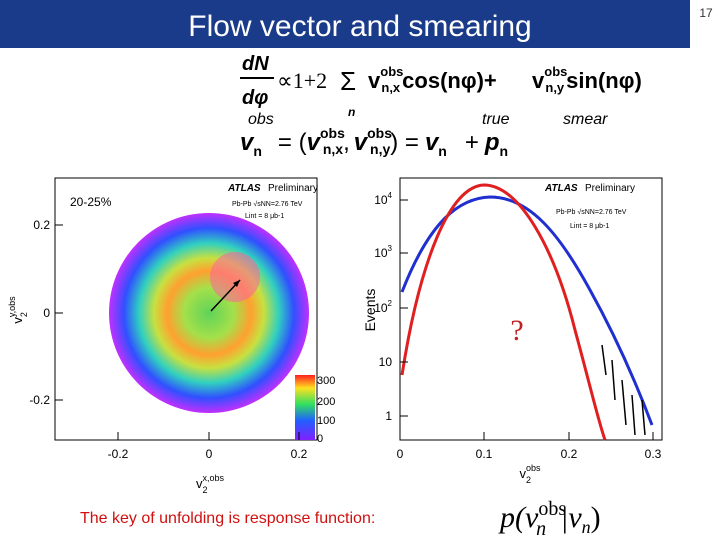  I want to click on y-label: v2y,obs, so click(18, 310).